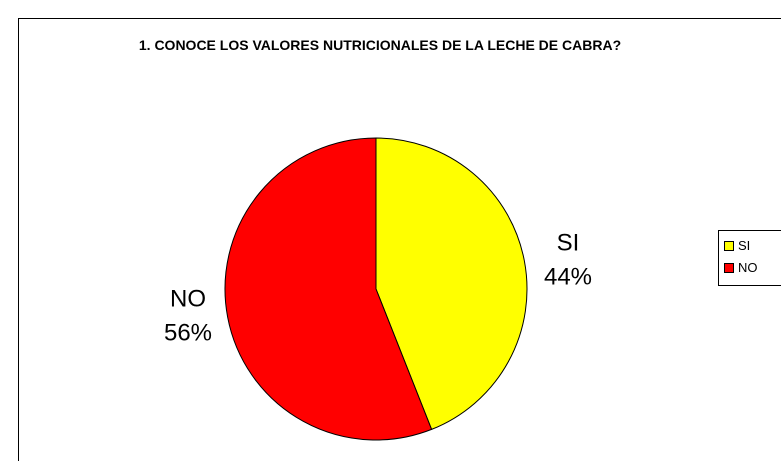 The width and height of the screenshot is (781, 461). I want to click on slice-category-label: NO, so click(188, 298).